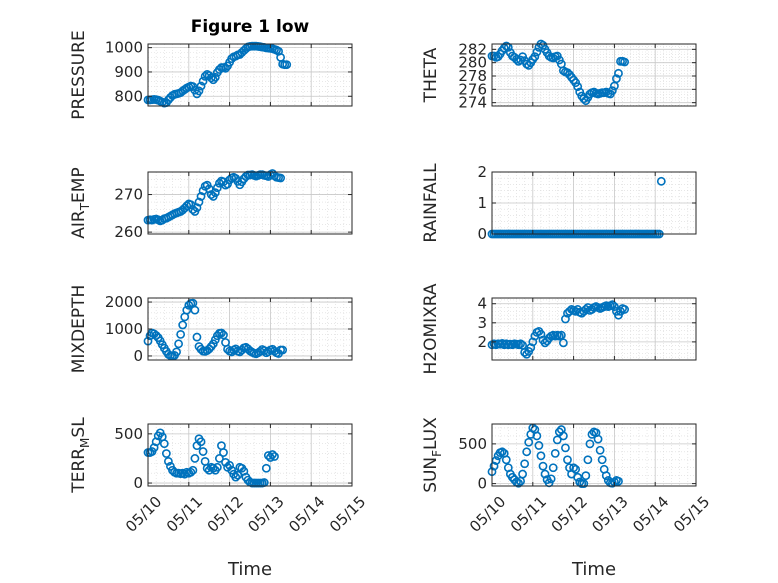 This screenshot has width=778, height=583. Describe the element at coordinates (472, 76) in the screenshot. I see `y-tick-label: 278` at that location.